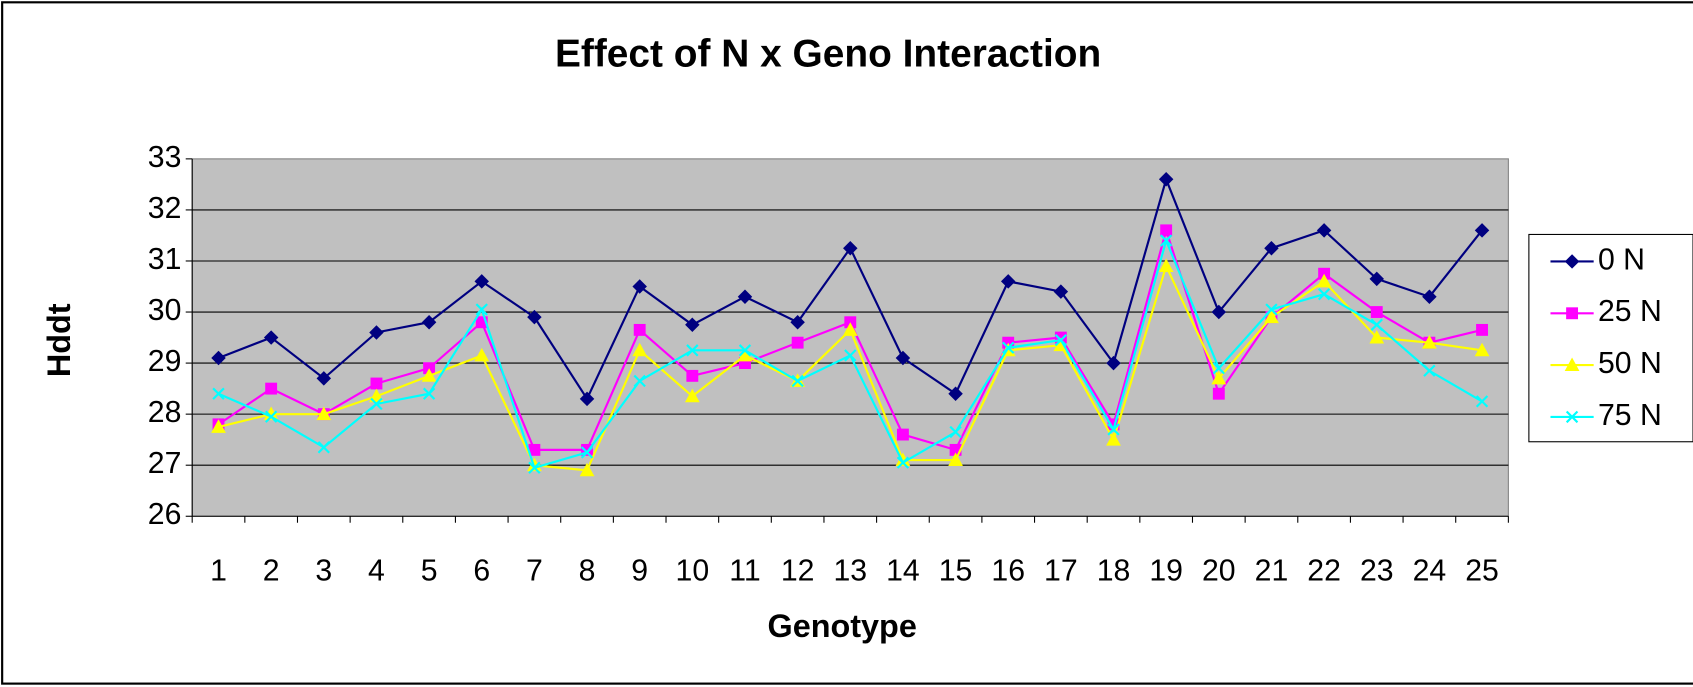 This screenshot has height=687, width=1693. What do you see at coordinates (1008, 570) in the screenshot?
I see `x-tick-label: 16` at bounding box center [1008, 570].